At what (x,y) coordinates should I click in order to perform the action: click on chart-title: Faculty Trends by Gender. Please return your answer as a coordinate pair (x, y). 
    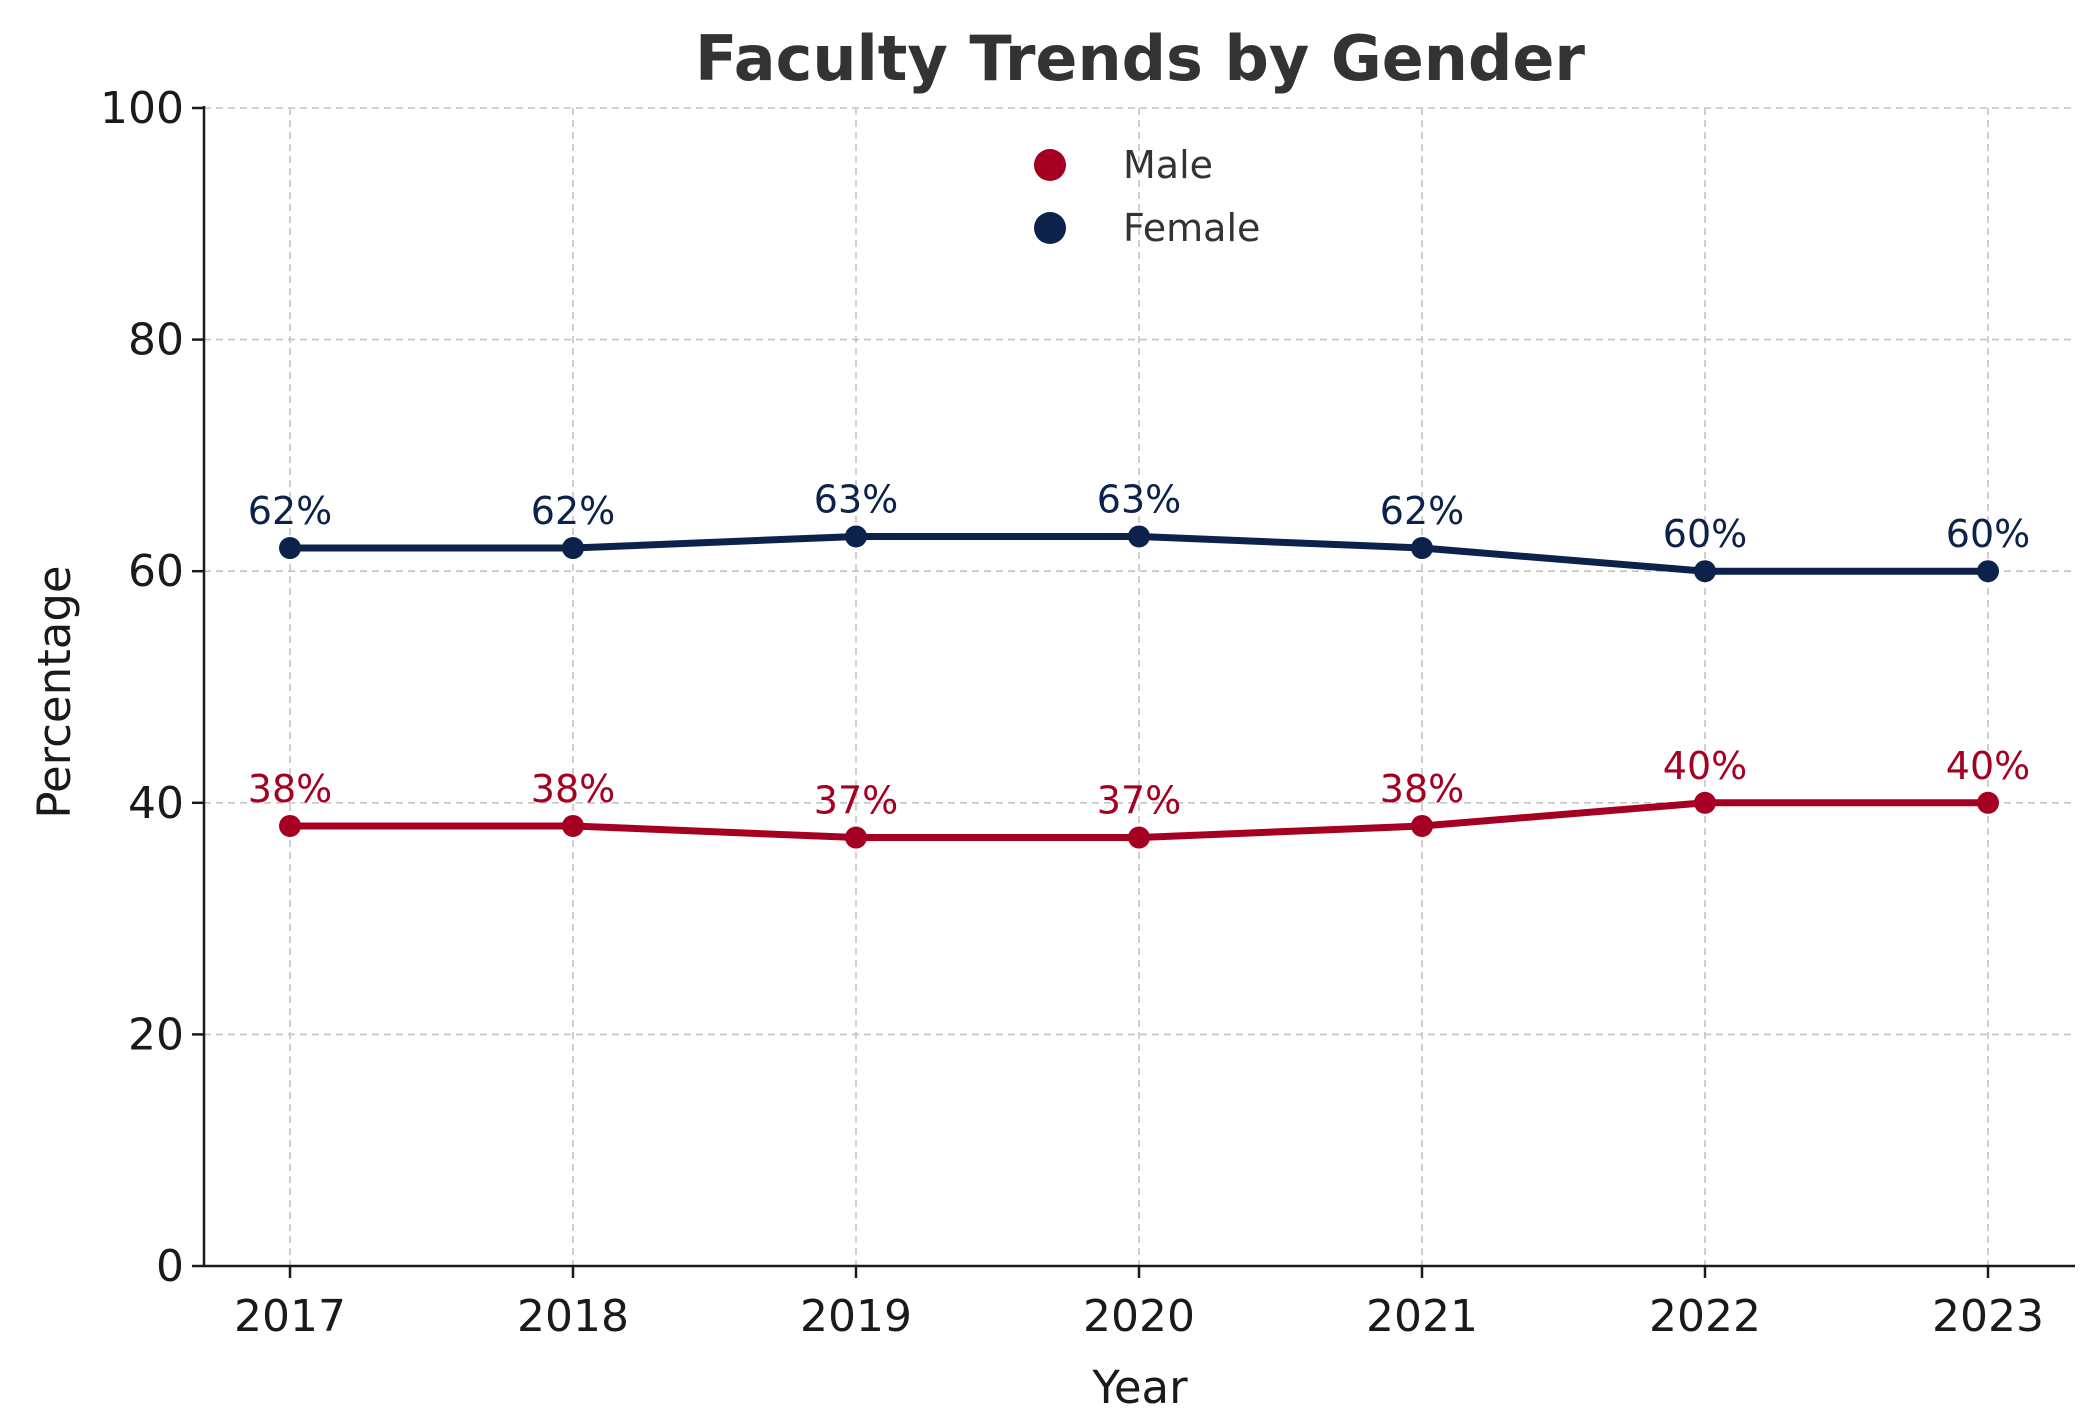
    Looking at the image, I should click on (1140, 58).